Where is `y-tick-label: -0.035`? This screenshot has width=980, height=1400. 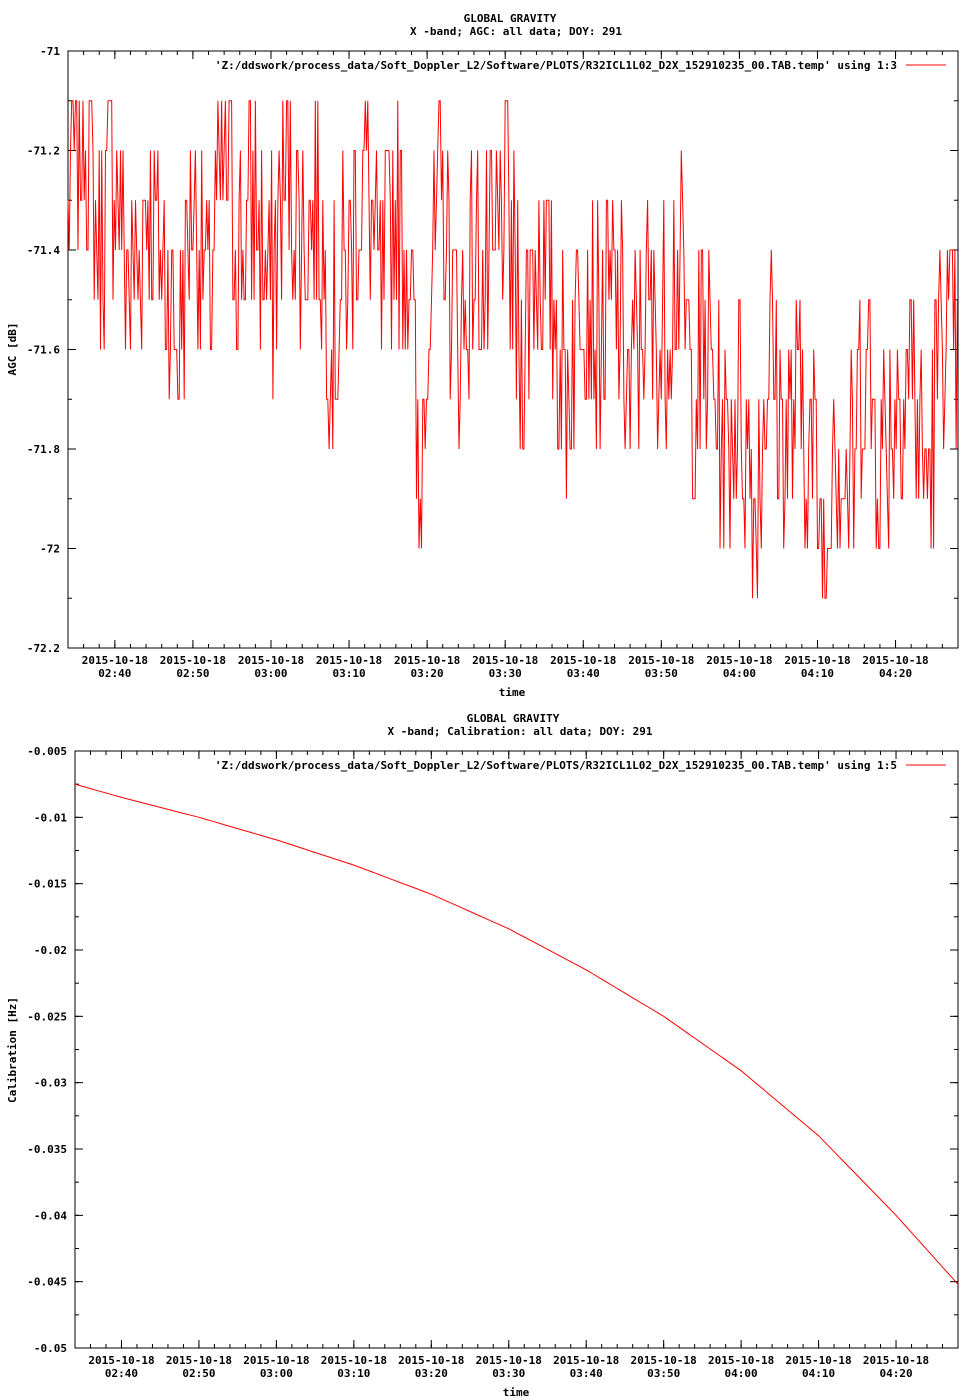
y-tick-label: -0.035 is located at coordinates (47, 1149).